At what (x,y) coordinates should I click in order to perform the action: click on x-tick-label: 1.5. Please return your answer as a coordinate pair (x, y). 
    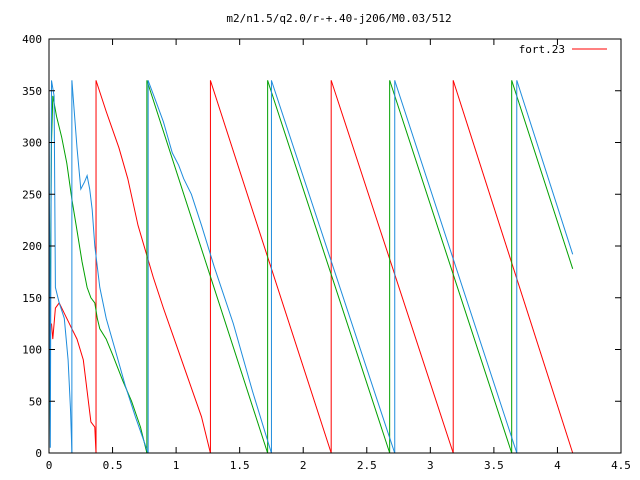
    Looking at the image, I should click on (240, 465).